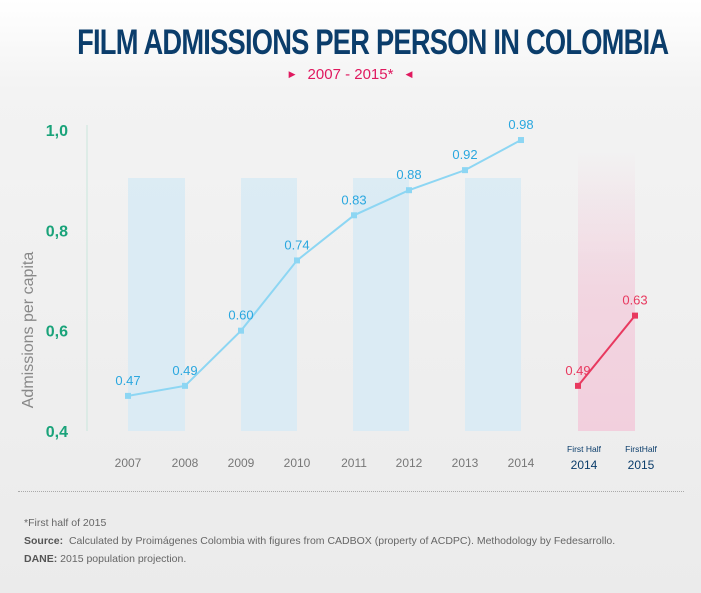 Image resolution: width=701 pixels, height=593 pixels. I want to click on x-tick-label-year: 2015, so click(641, 465).